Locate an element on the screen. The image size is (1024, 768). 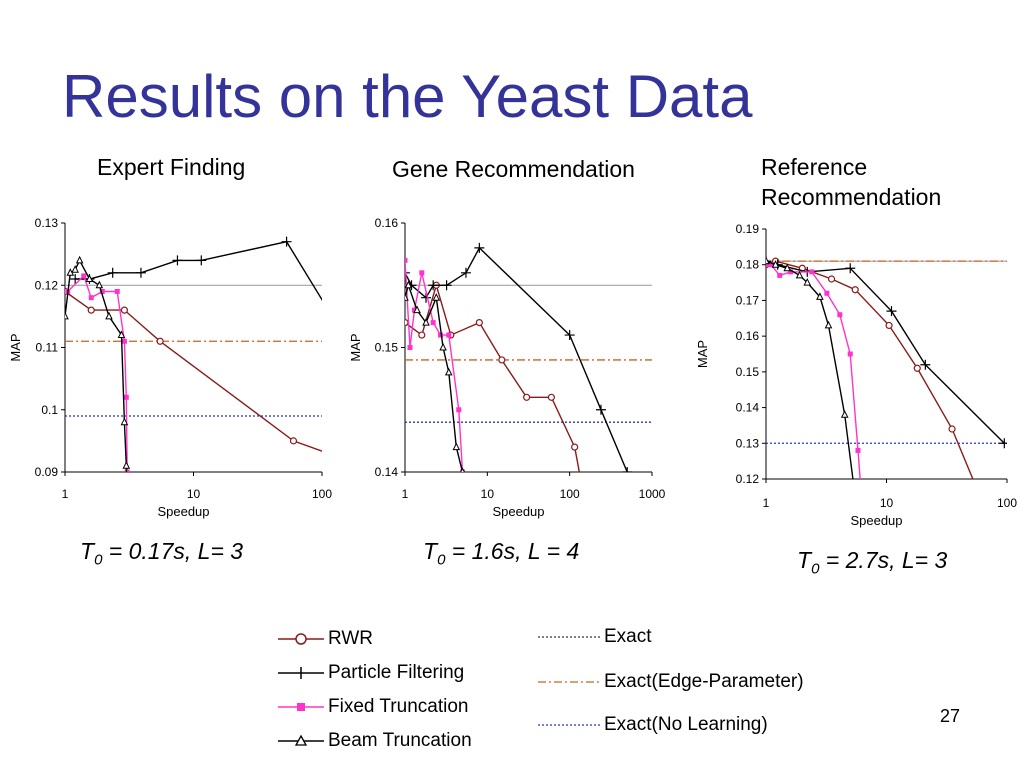
y-tick-label: 0.1 is located at coordinates (49, 410).